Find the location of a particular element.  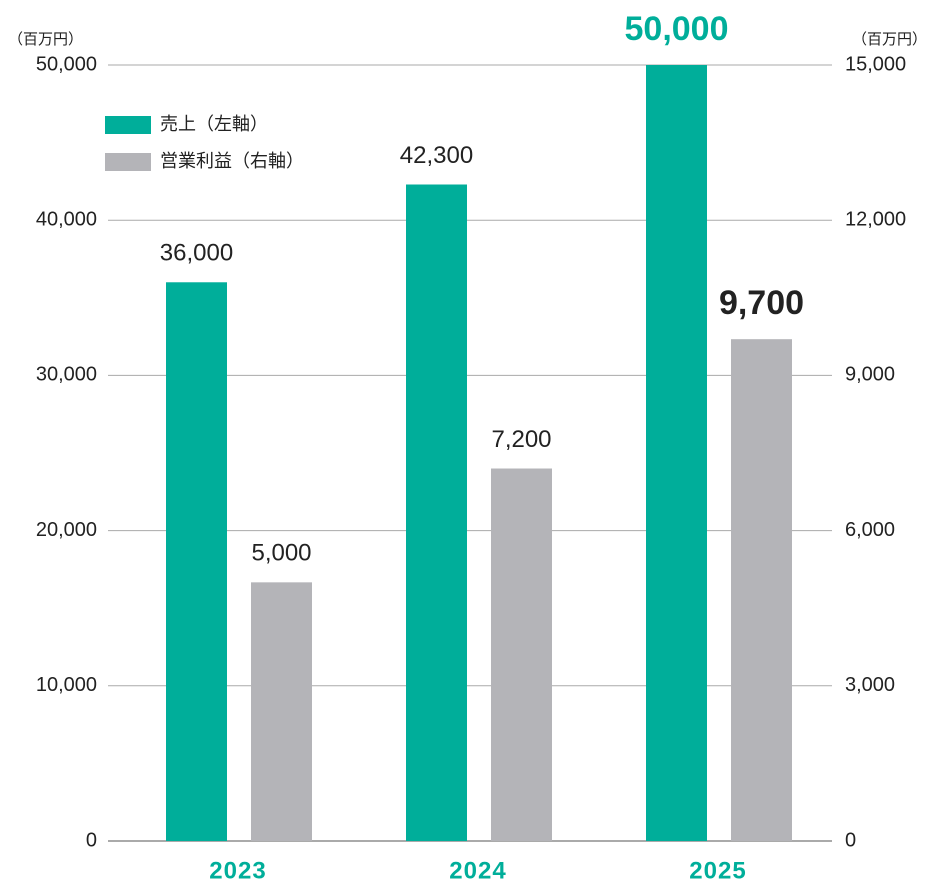

legend-label: 売上（左軸） is located at coordinates (214, 124).